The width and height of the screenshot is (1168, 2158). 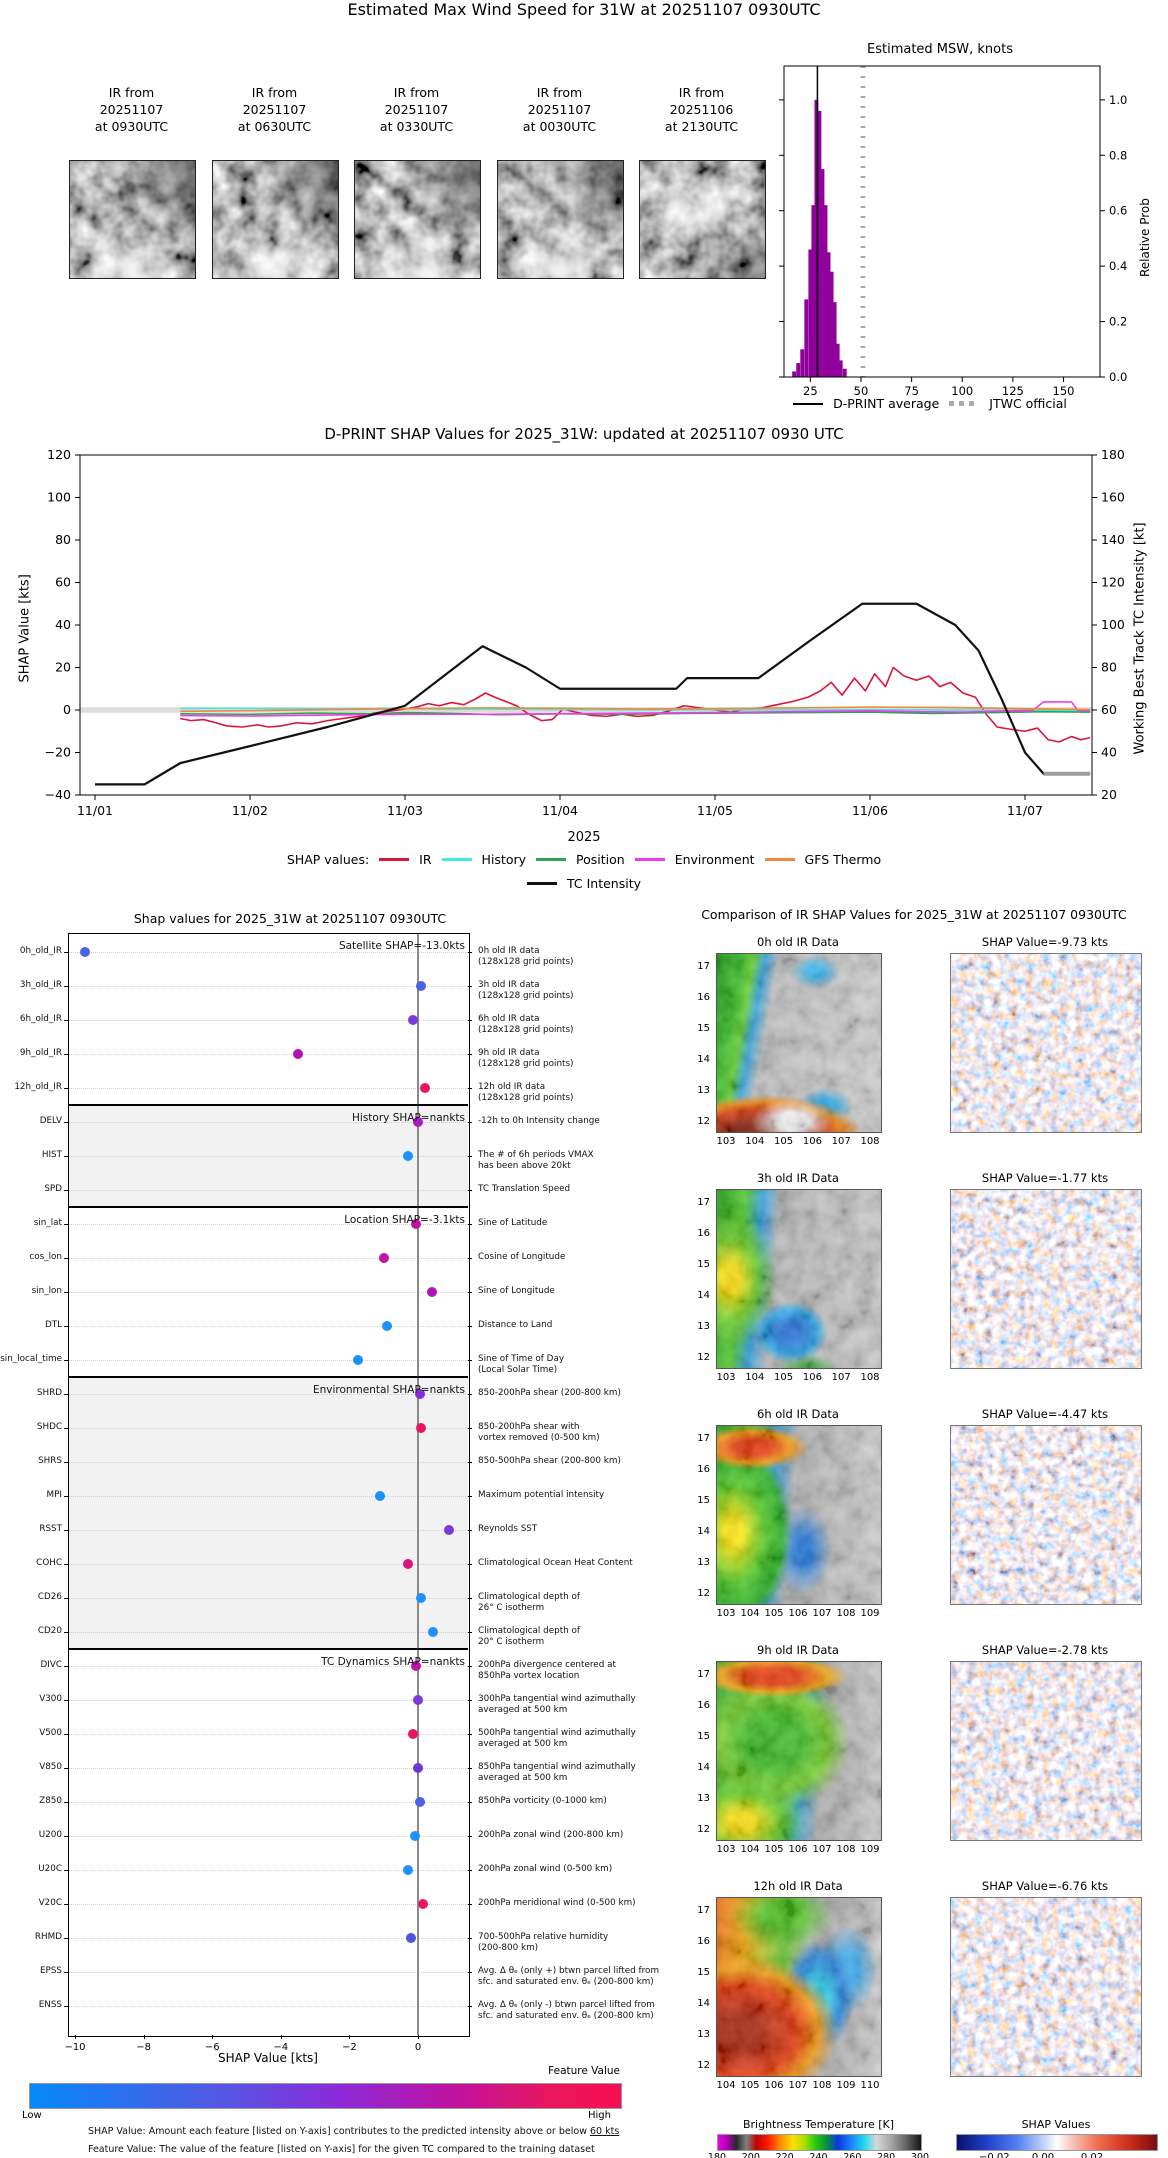 I want to click on ir-thumbnail-shading, so click(x=275, y=219).